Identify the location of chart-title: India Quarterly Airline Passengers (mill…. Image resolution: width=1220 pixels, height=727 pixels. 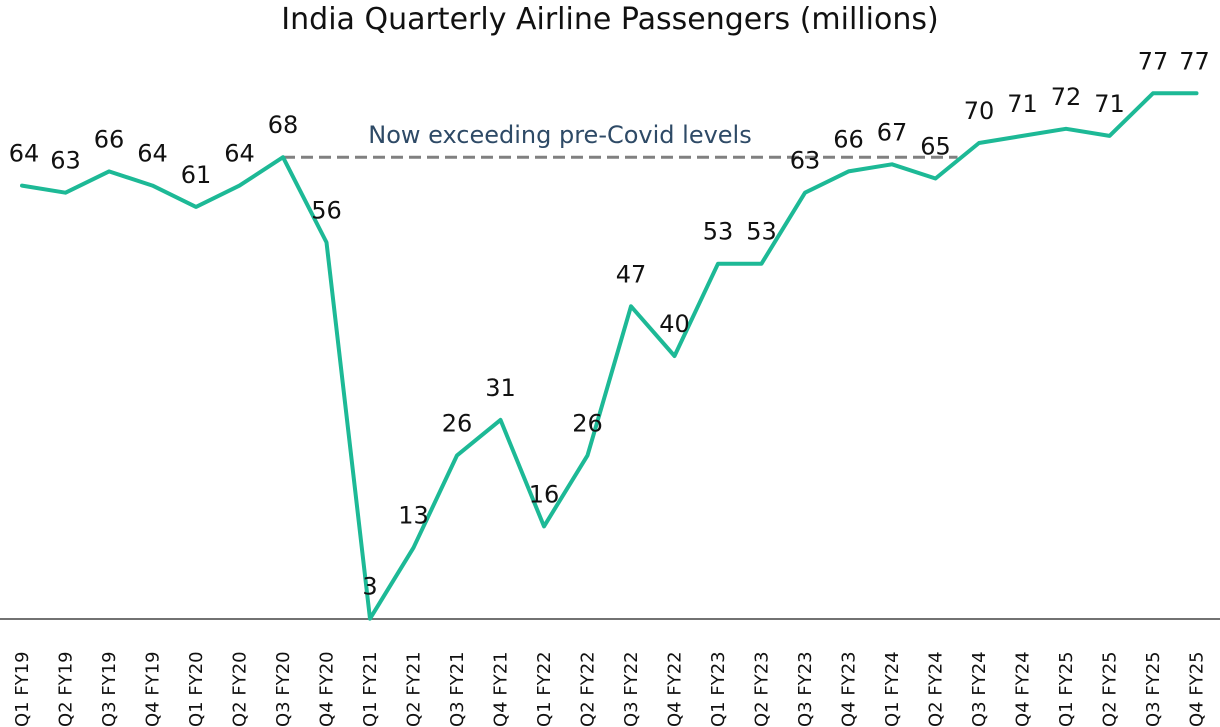
(609, 19).